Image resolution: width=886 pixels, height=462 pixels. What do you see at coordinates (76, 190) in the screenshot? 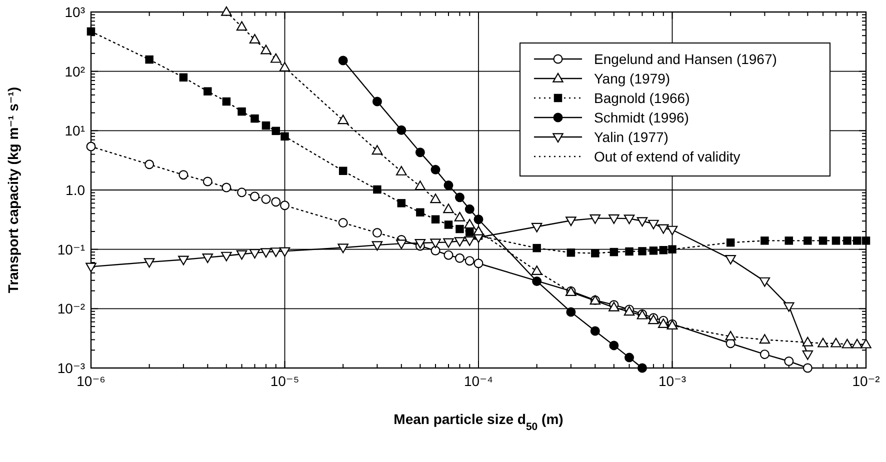
I see `y-tick-label: 1.0` at bounding box center [76, 190].